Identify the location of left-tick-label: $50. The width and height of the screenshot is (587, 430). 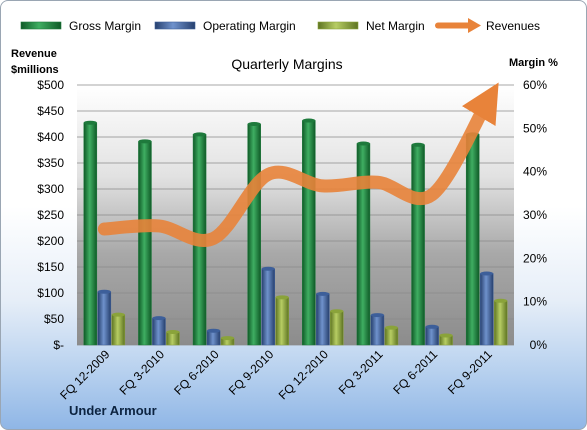
(54, 319).